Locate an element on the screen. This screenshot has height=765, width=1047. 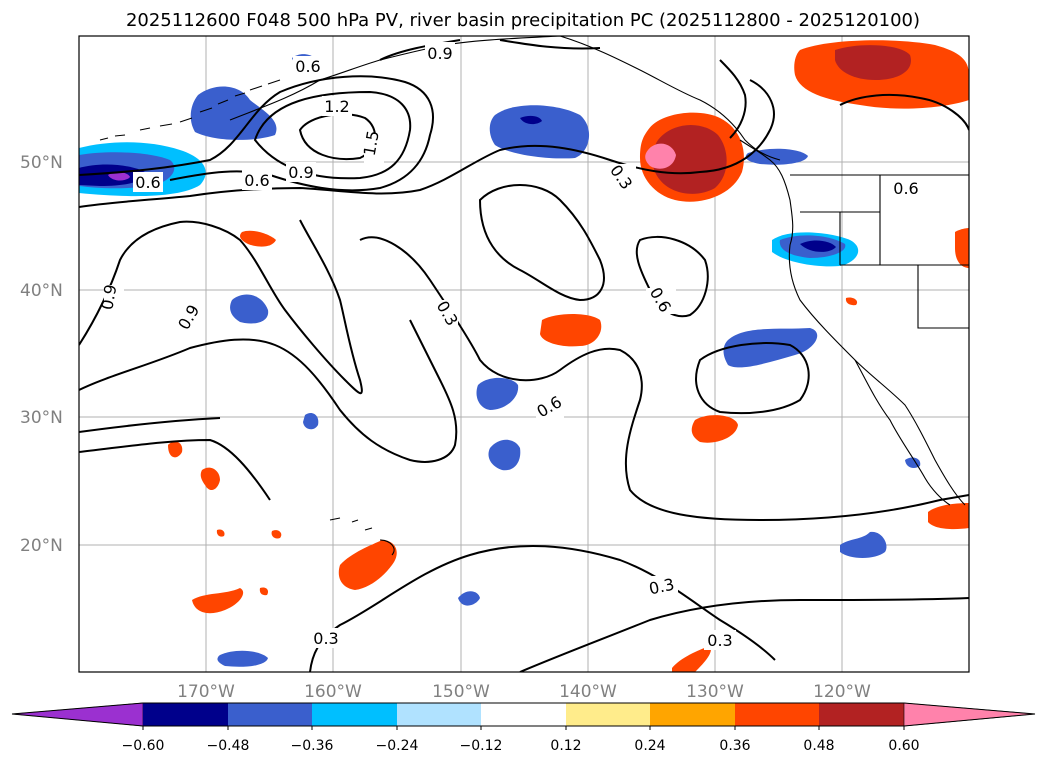
contour-0p6-sw is located at coordinates (150, 425).